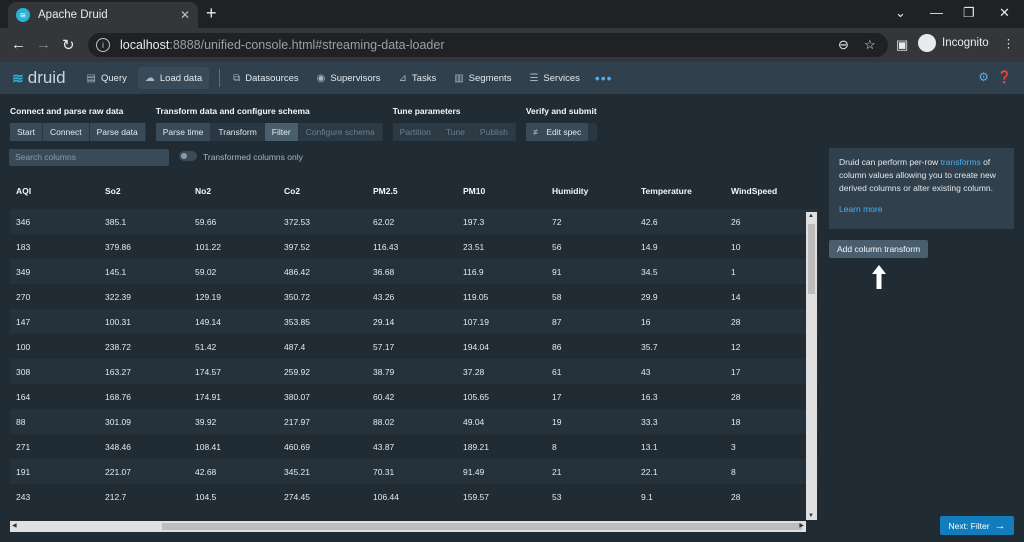  What do you see at coordinates (68, 45) in the screenshot?
I see `reload-icon: ↻` at bounding box center [68, 45].